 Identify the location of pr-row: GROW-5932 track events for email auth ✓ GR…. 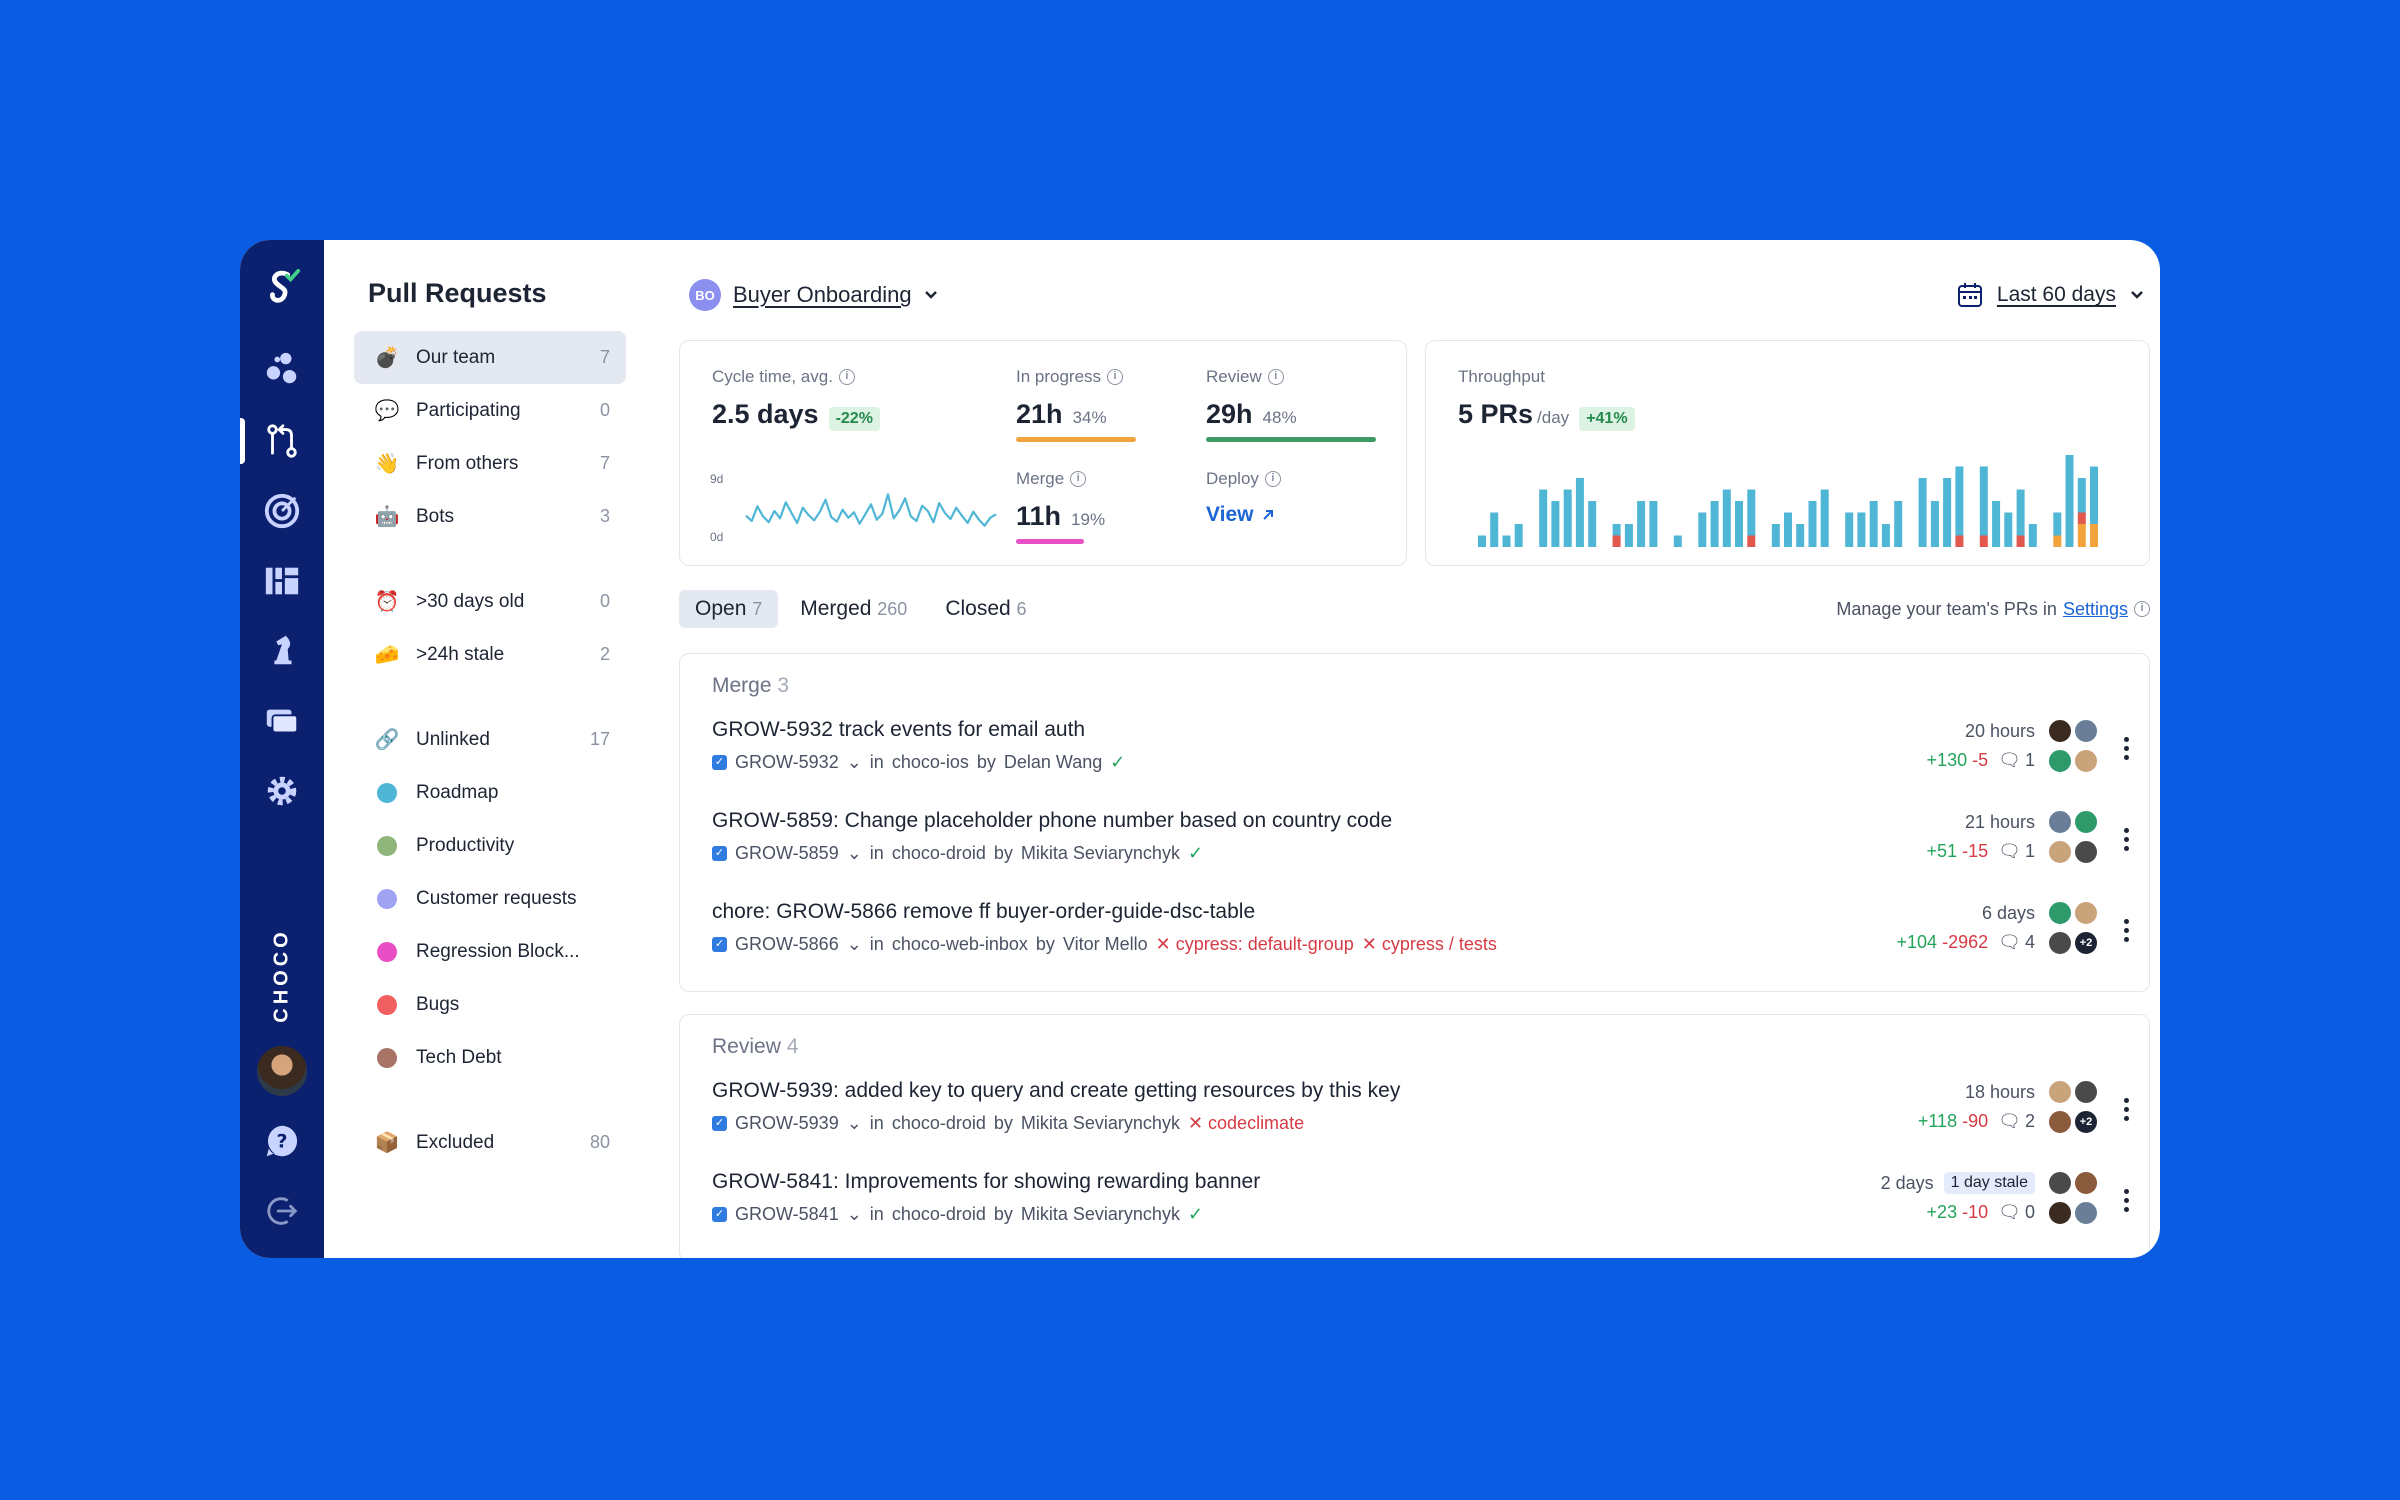
(1414, 763).